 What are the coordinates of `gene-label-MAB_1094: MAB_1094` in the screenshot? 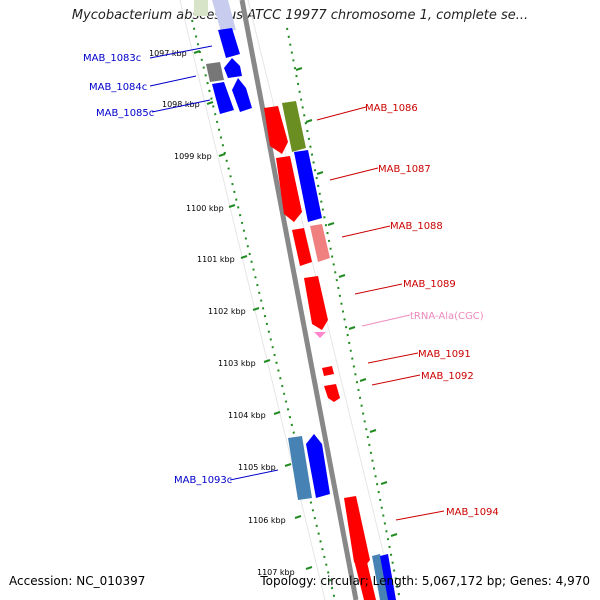 It's located at (472, 512).